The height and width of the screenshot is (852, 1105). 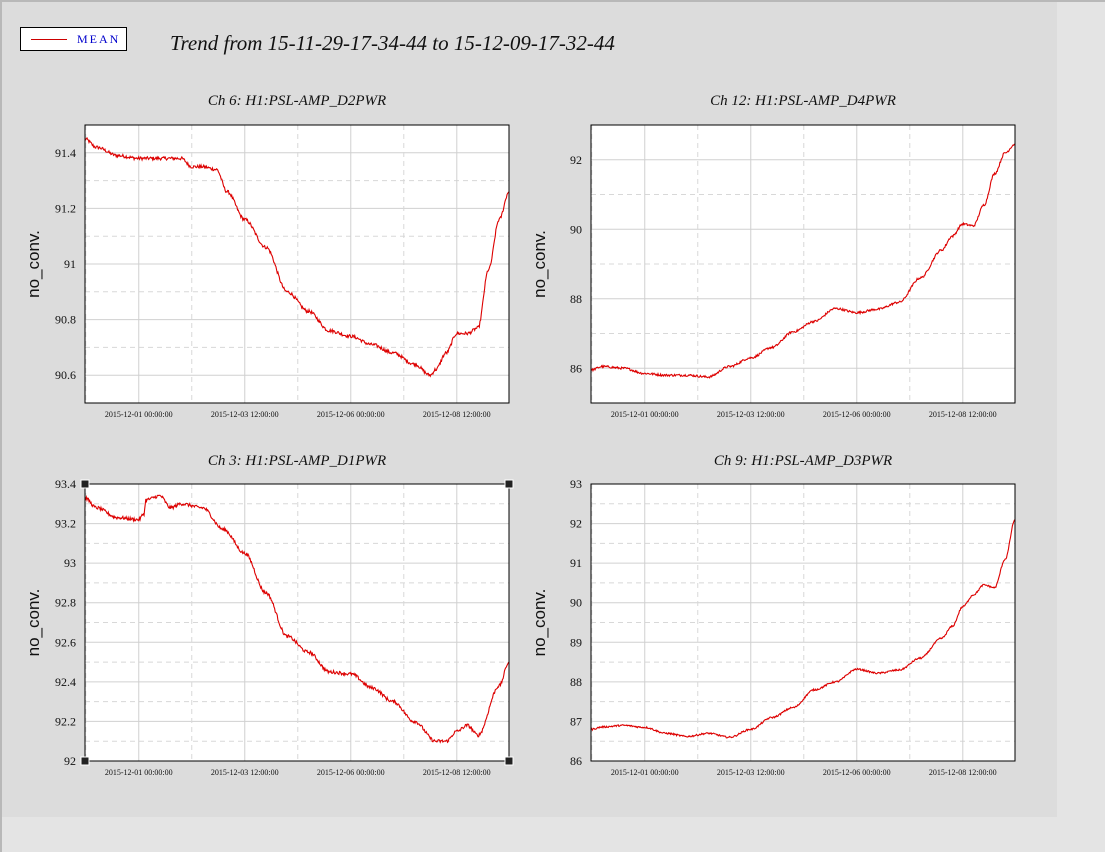 What do you see at coordinates (65, 320) in the screenshot?
I see `y-tick-label: 90.8` at bounding box center [65, 320].